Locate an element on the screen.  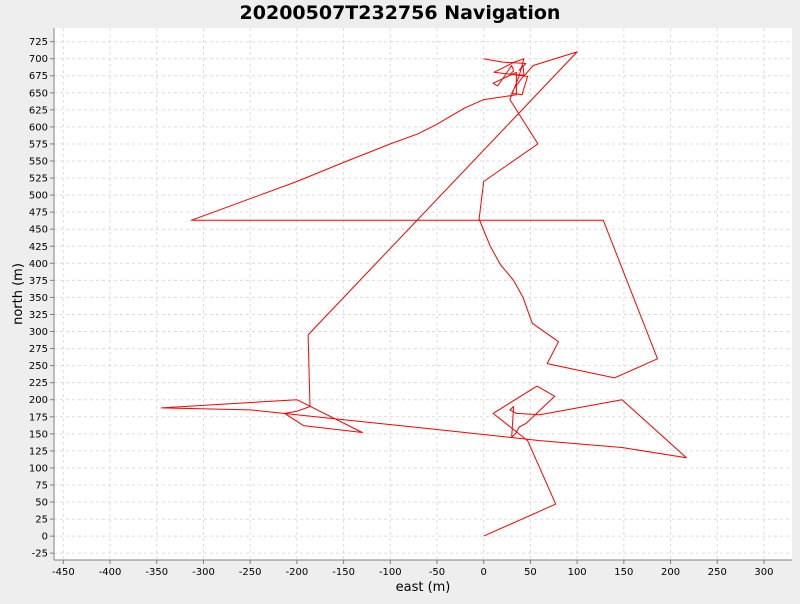
y-tick-label: 725 is located at coordinates (38, 42).